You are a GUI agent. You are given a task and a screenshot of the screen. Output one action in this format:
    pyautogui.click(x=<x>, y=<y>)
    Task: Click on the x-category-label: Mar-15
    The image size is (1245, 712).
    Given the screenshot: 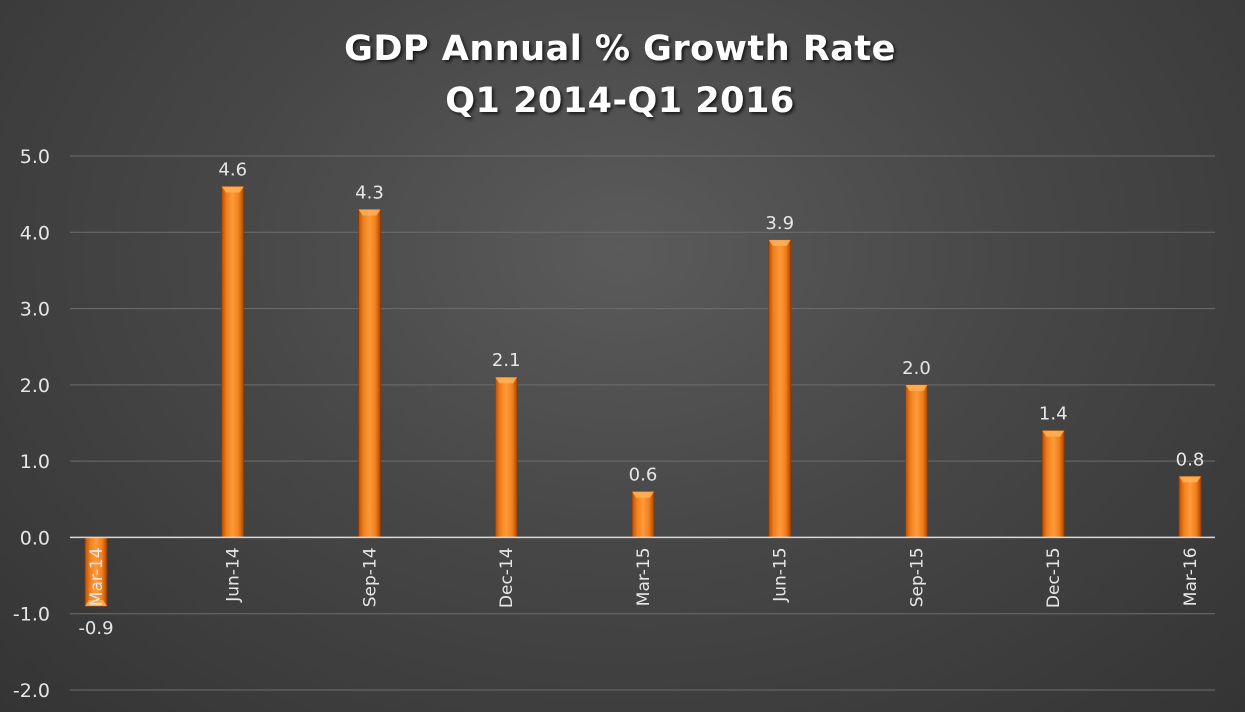 What is the action you would take?
    pyautogui.click(x=644, y=576)
    